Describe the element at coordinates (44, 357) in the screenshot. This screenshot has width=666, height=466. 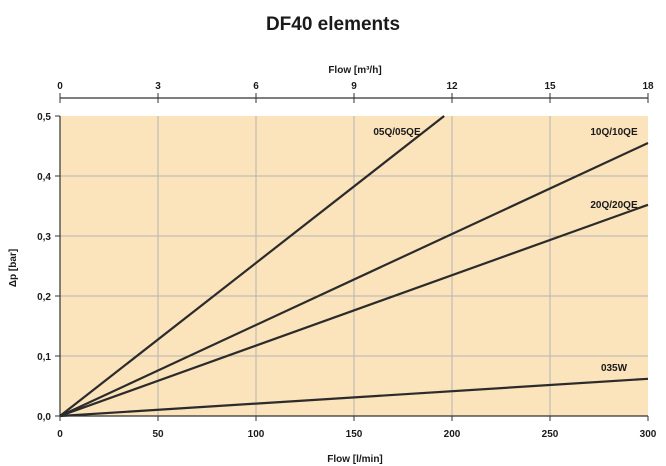
I see `y-tick-label: 0,1` at that location.